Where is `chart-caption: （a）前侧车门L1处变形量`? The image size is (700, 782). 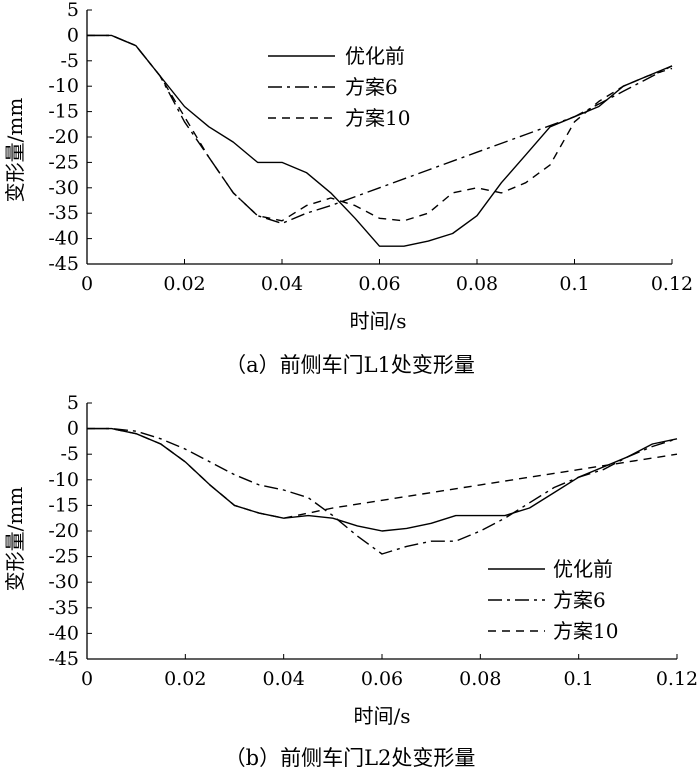 chart-caption: （a）前侧车门L1处变形量 is located at coordinates (350, 365).